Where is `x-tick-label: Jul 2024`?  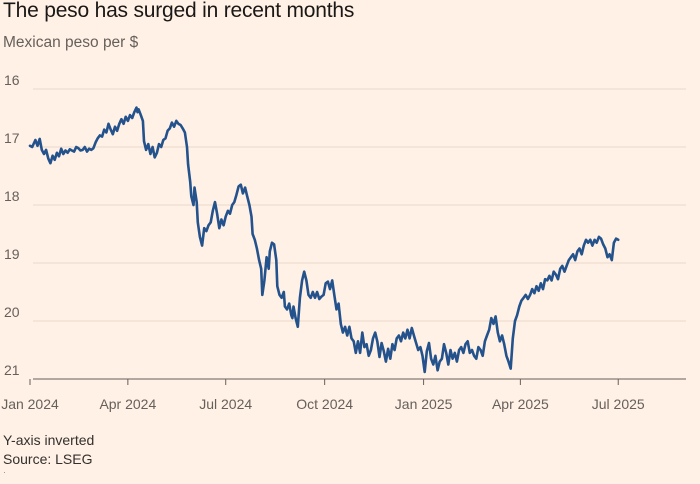 x-tick-label: Jul 2024 is located at coordinates (225, 404).